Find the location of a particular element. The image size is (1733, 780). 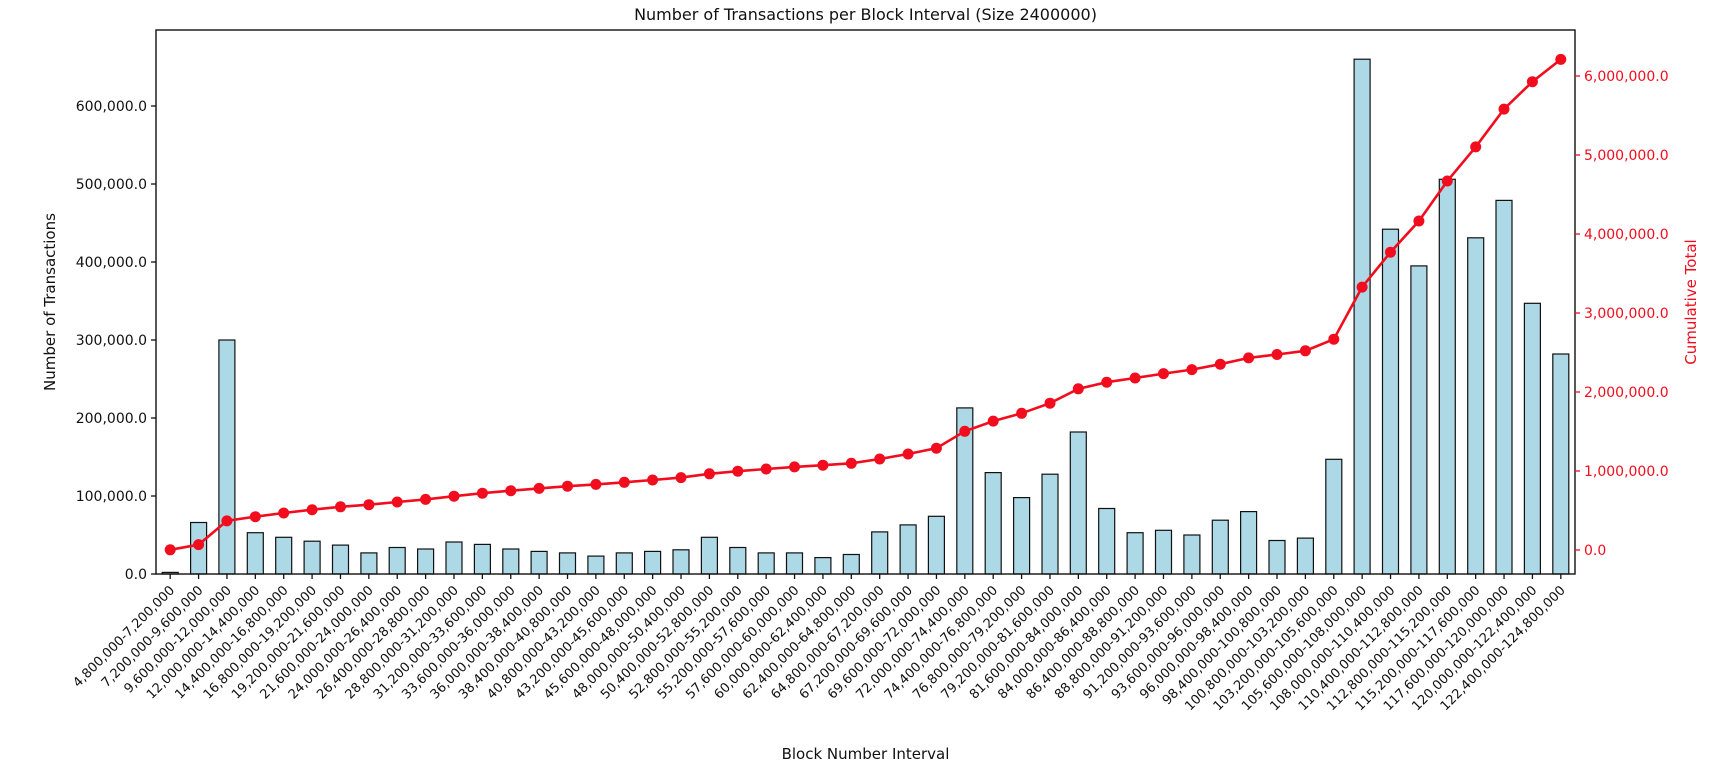

y-left-tick-label: 0.0 is located at coordinates (136, 575).